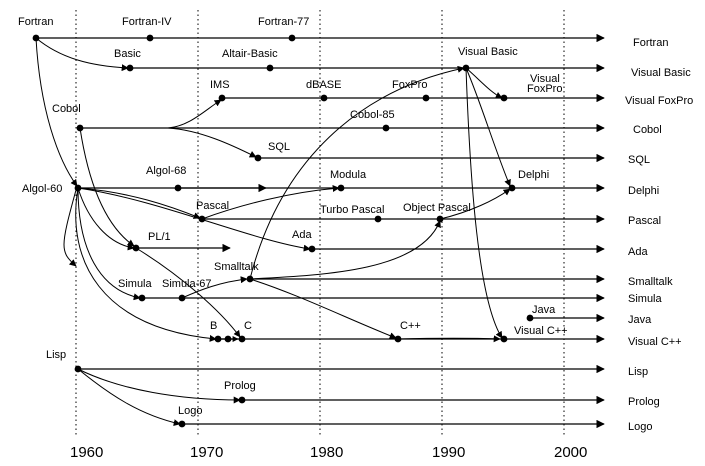 The image size is (705, 466). Describe the element at coordinates (448, 452) in the screenshot. I see `year-label-1990: 1990` at that location.